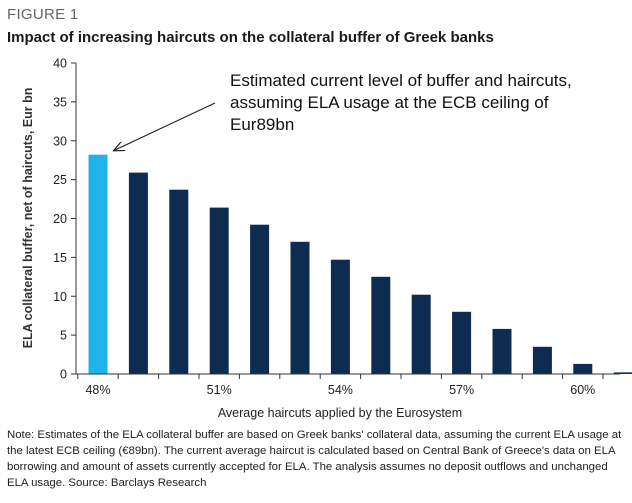  Describe the element at coordinates (389, 102) in the screenshot. I see `annotation-line: assuming ELA usage at the ECB ceiling of` at that location.